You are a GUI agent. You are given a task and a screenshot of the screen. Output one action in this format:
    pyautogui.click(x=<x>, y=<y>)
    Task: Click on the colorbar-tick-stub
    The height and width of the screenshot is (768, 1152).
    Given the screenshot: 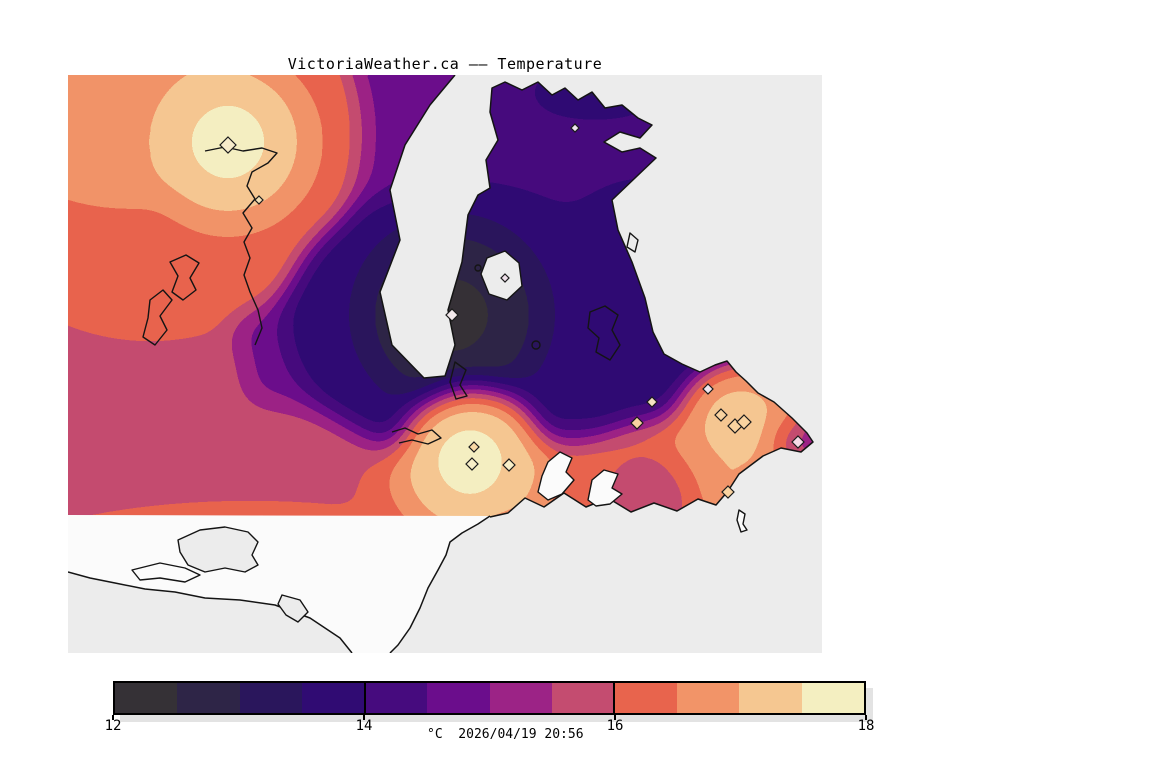 What is the action you would take?
    pyautogui.click(x=113, y=717)
    